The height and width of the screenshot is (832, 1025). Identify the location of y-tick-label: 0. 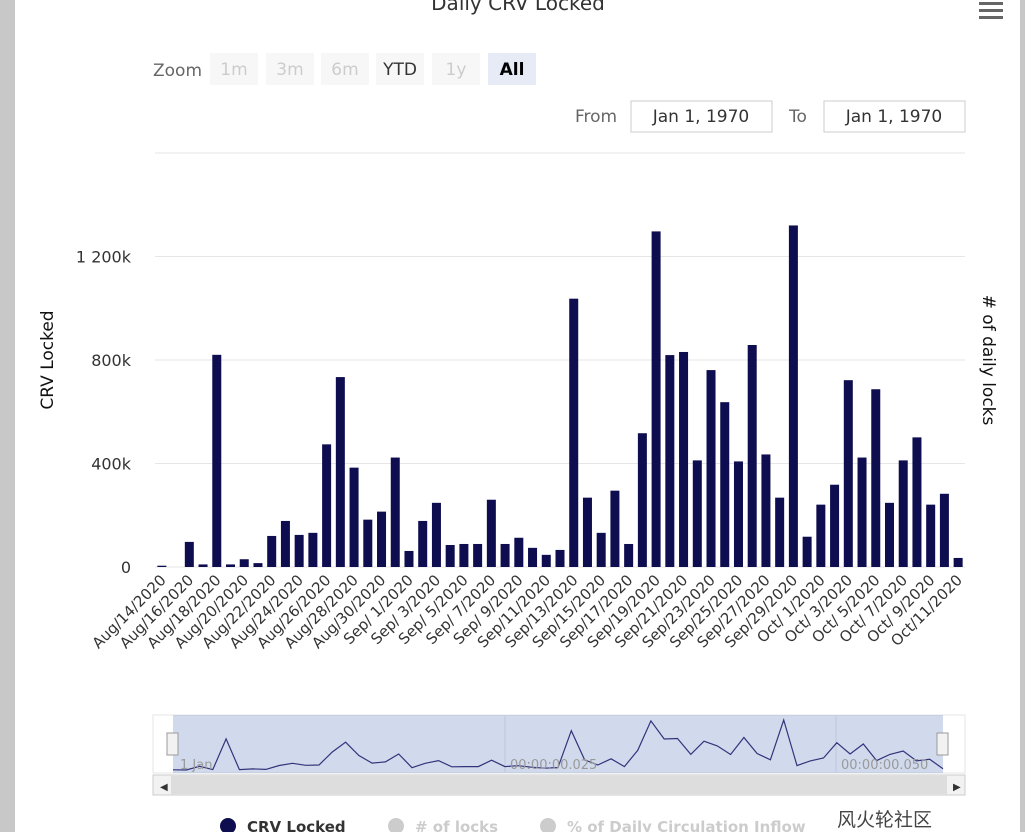
(126, 567).